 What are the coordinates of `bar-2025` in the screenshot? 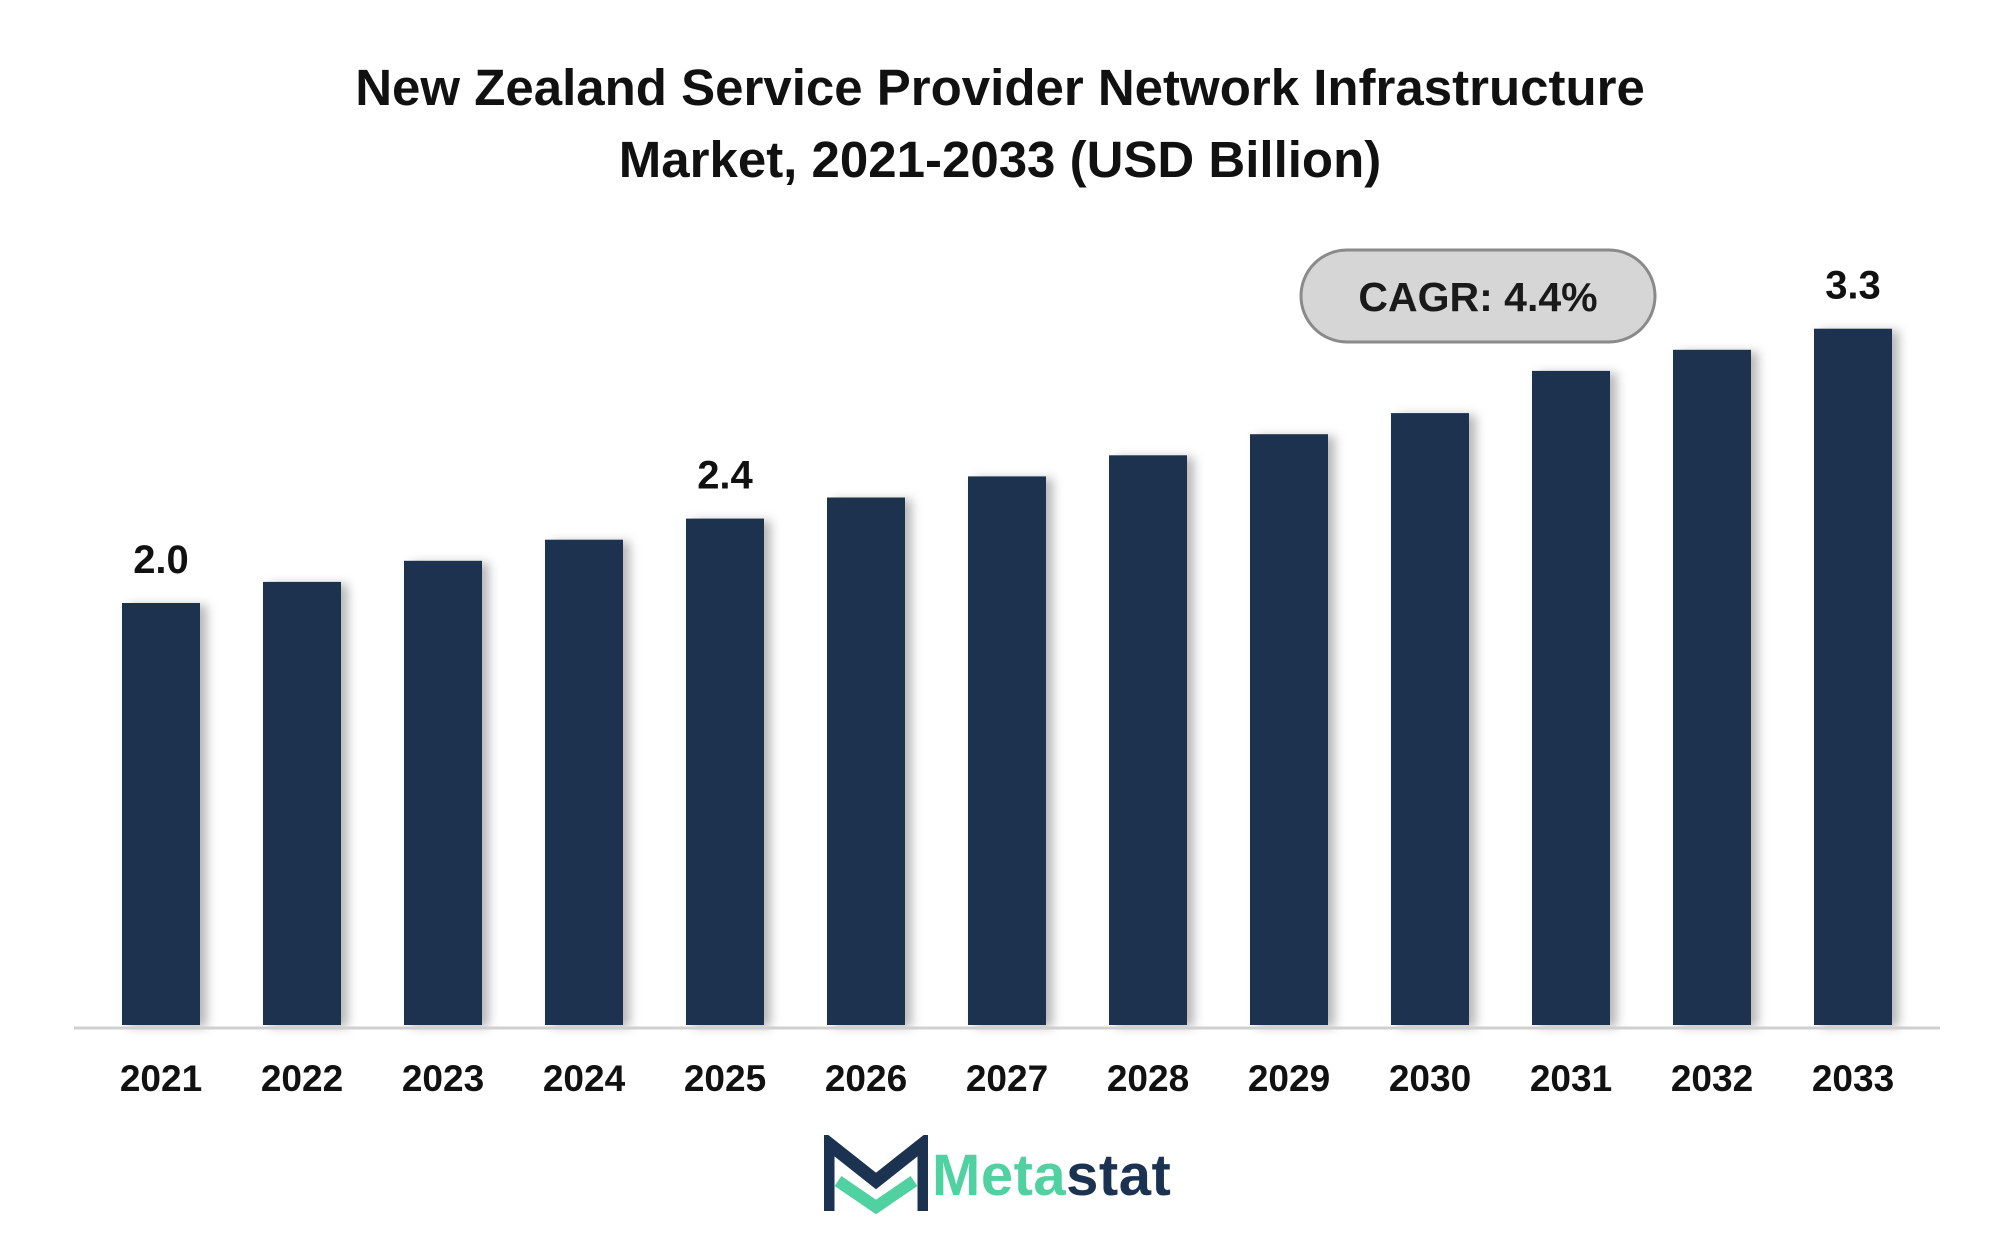 It's located at (725, 771).